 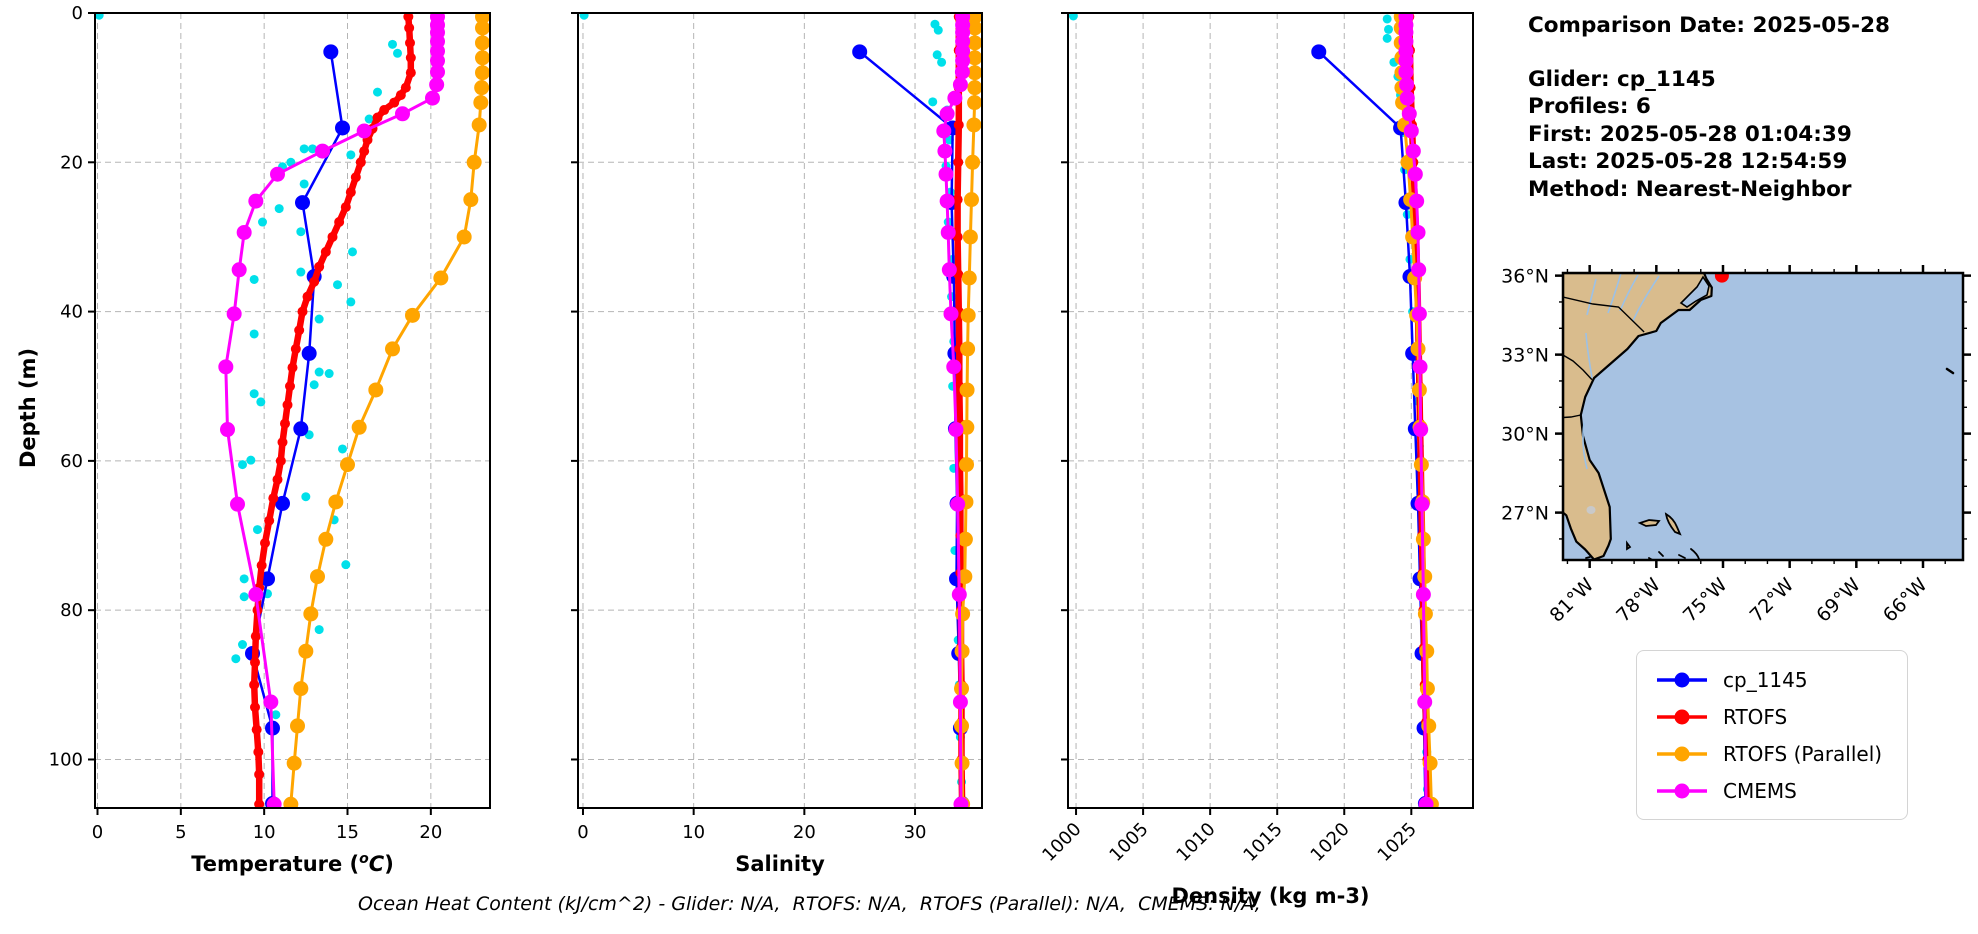 I want to click on svg-text: 80, so click(x=71, y=610).